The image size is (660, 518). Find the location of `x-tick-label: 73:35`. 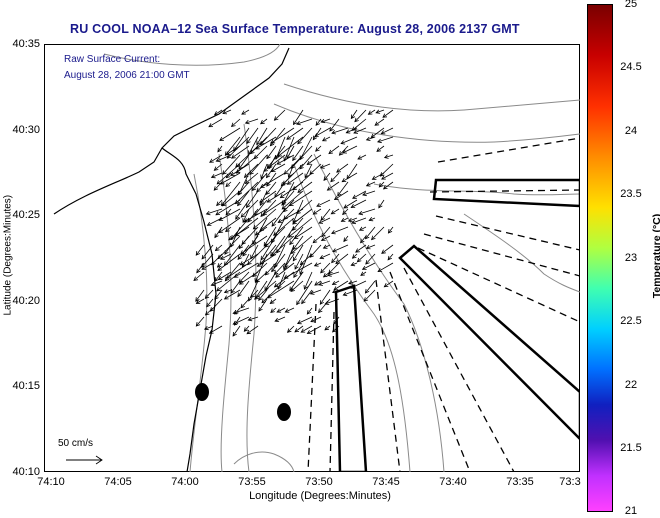

x-tick-label: 73:35 is located at coordinates (520, 482).